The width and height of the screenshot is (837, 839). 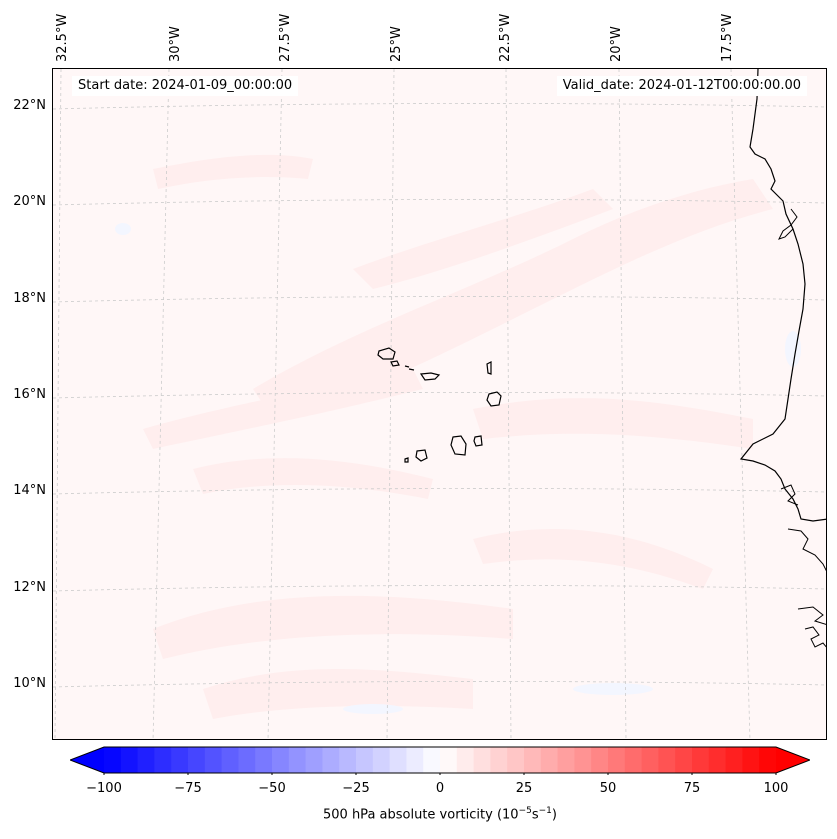 I want to click on lon-label-20w: 20°W, so click(x=616, y=44).